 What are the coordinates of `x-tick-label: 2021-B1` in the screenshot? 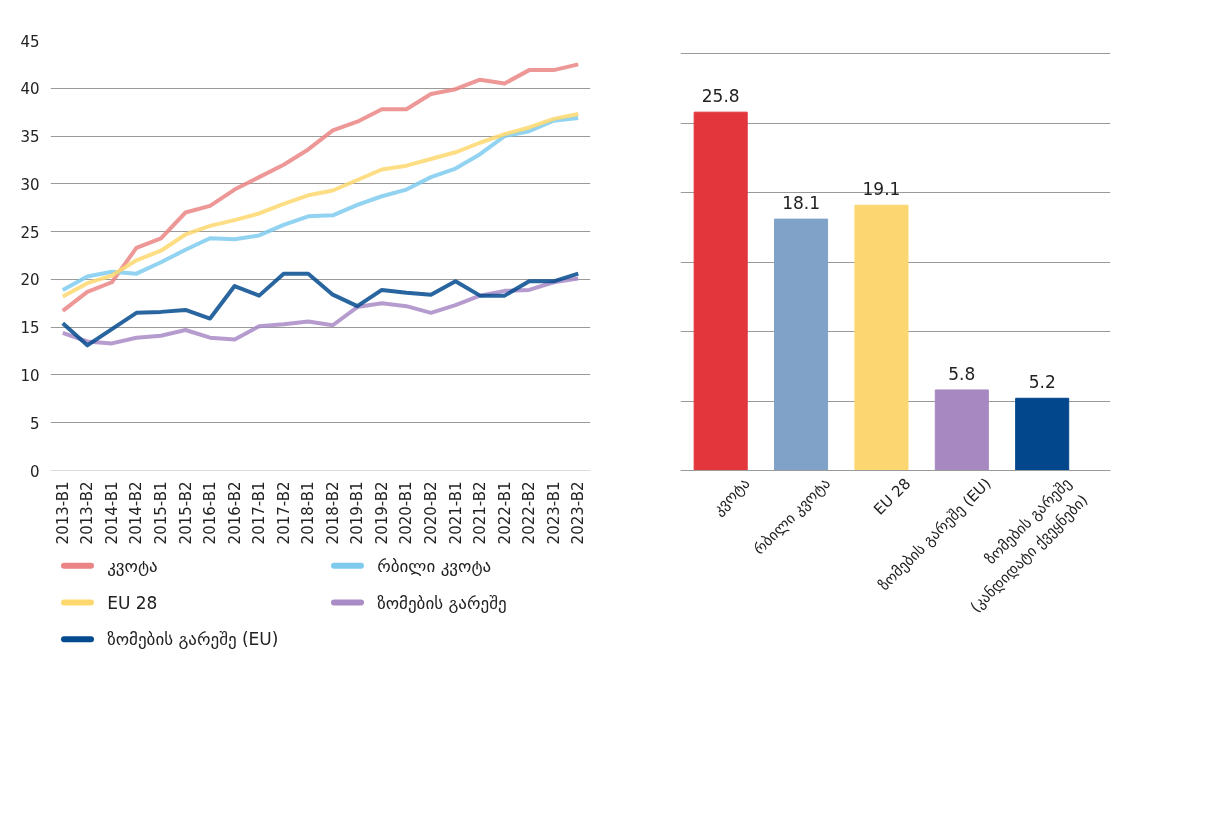 It's located at (455, 513).